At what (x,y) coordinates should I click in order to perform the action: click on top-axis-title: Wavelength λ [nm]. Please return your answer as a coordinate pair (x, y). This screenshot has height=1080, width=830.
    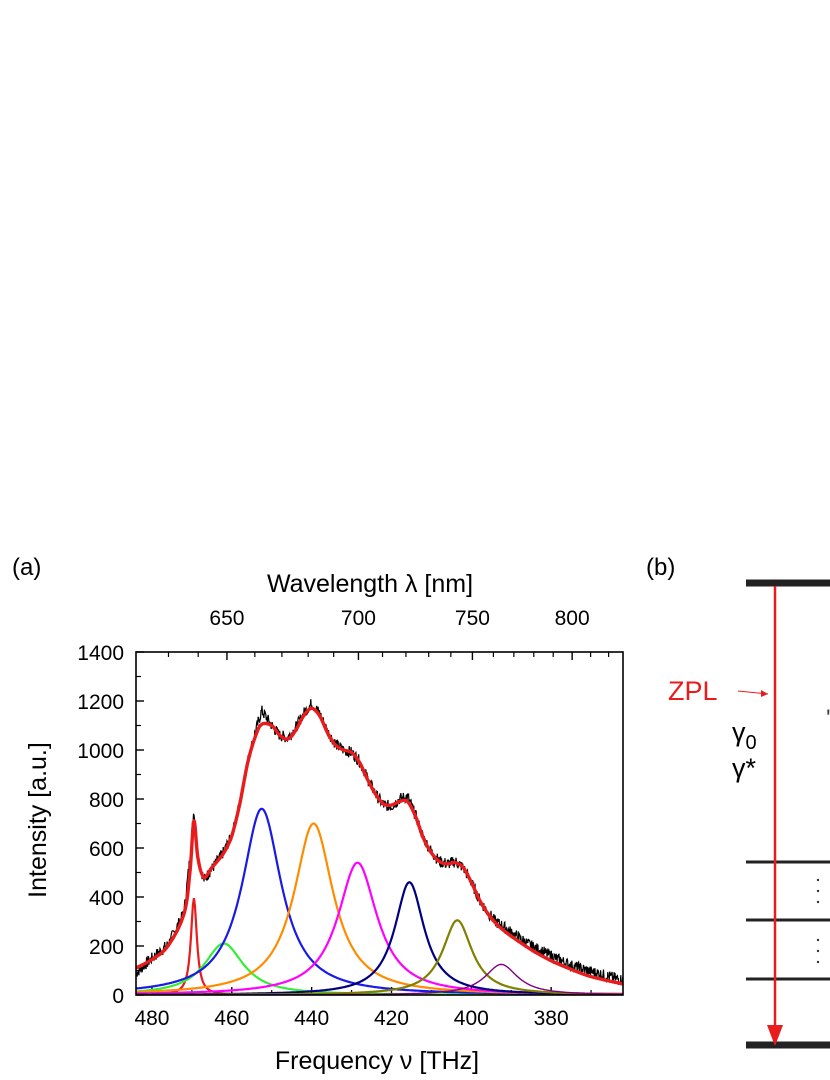
    Looking at the image, I should click on (370, 584).